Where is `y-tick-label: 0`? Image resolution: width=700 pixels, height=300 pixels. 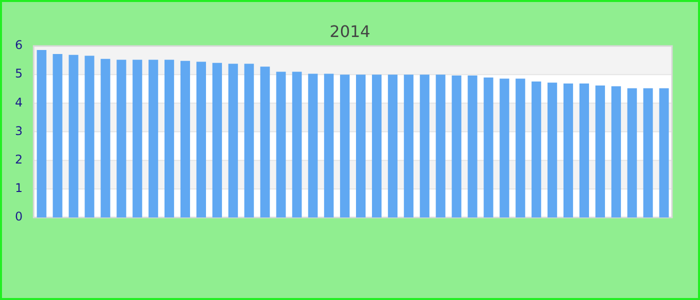 y-tick-label: 0 is located at coordinates (18, 217).